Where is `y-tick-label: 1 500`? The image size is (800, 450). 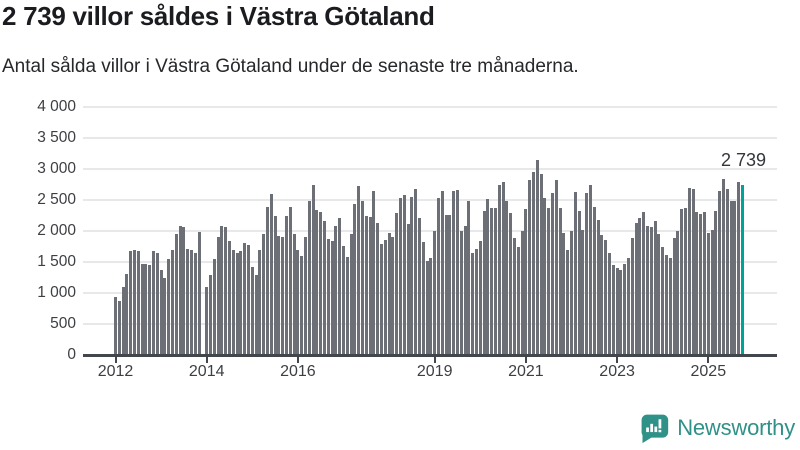 y-tick-label: 1 500 is located at coordinates (56, 261).